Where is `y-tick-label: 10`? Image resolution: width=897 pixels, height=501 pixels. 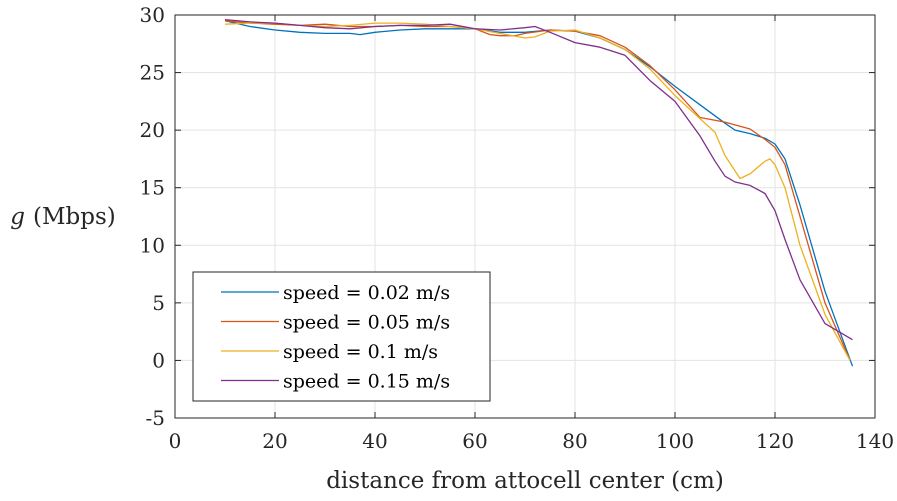 y-tick-label: 10 is located at coordinates (152, 245).